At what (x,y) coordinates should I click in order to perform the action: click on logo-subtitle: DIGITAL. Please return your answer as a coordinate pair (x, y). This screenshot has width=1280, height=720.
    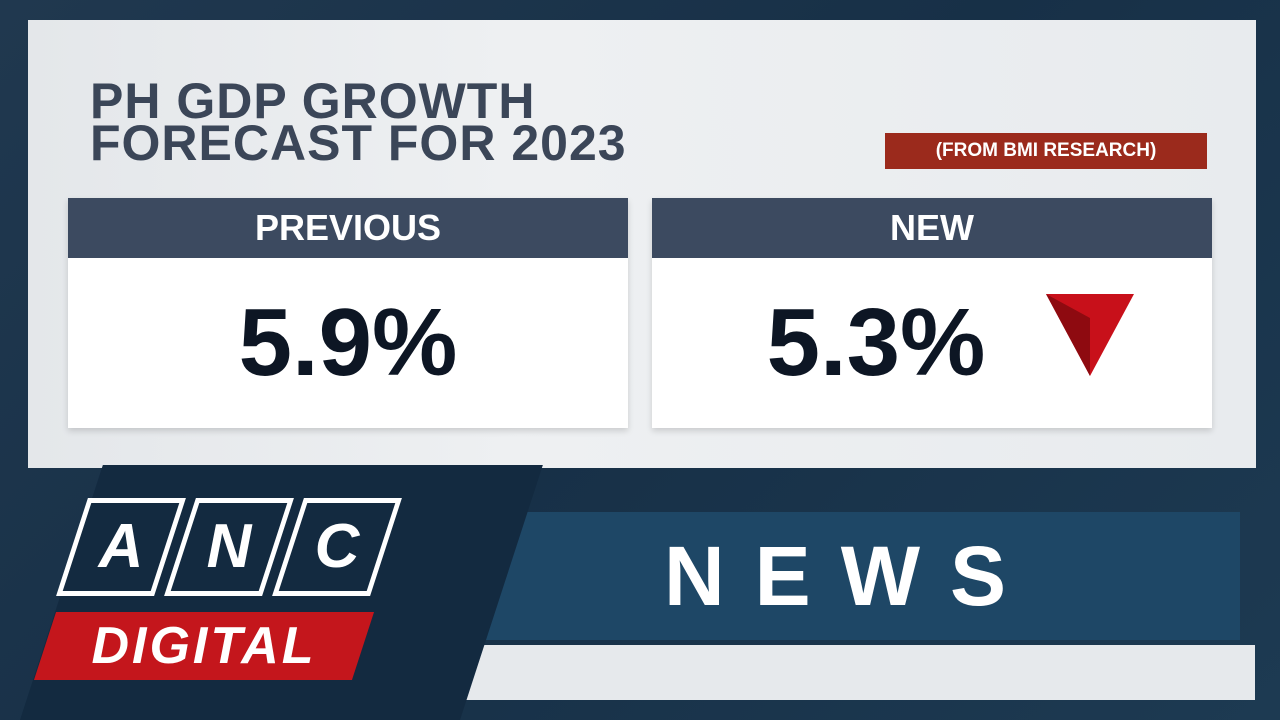
    Looking at the image, I should click on (204, 646).